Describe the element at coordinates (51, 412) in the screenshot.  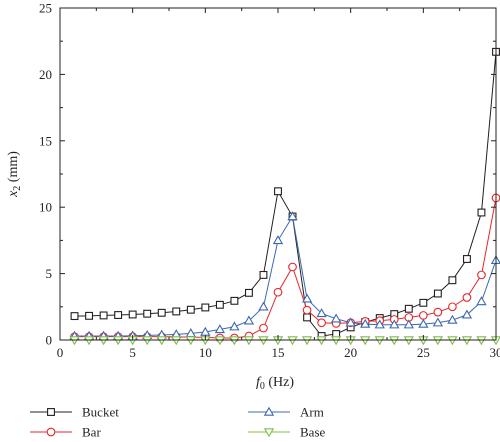
I see `legend-marker-bucket` at that location.